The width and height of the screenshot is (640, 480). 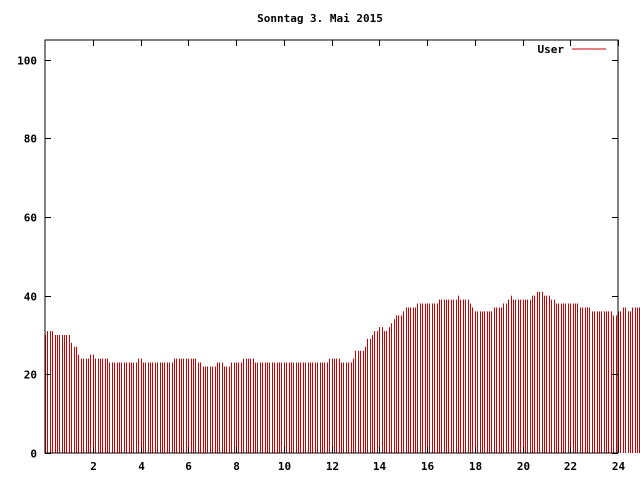 I want to click on x-tick-label: 22, so click(x=570, y=466).